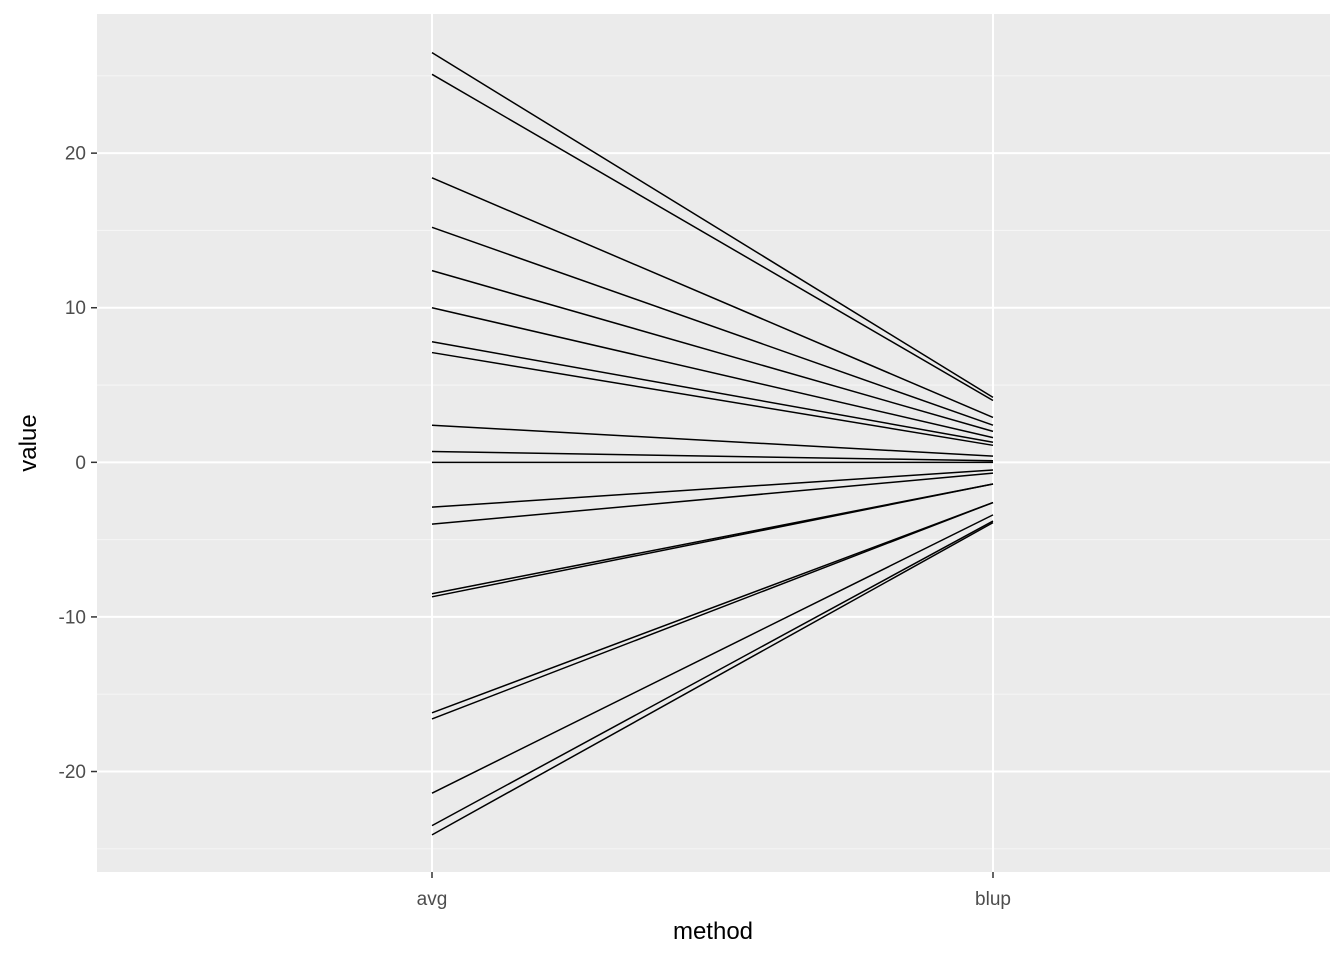 The width and height of the screenshot is (1344, 960). I want to click on y-axis: -20 -10 0 10 20, so click(78, 463).